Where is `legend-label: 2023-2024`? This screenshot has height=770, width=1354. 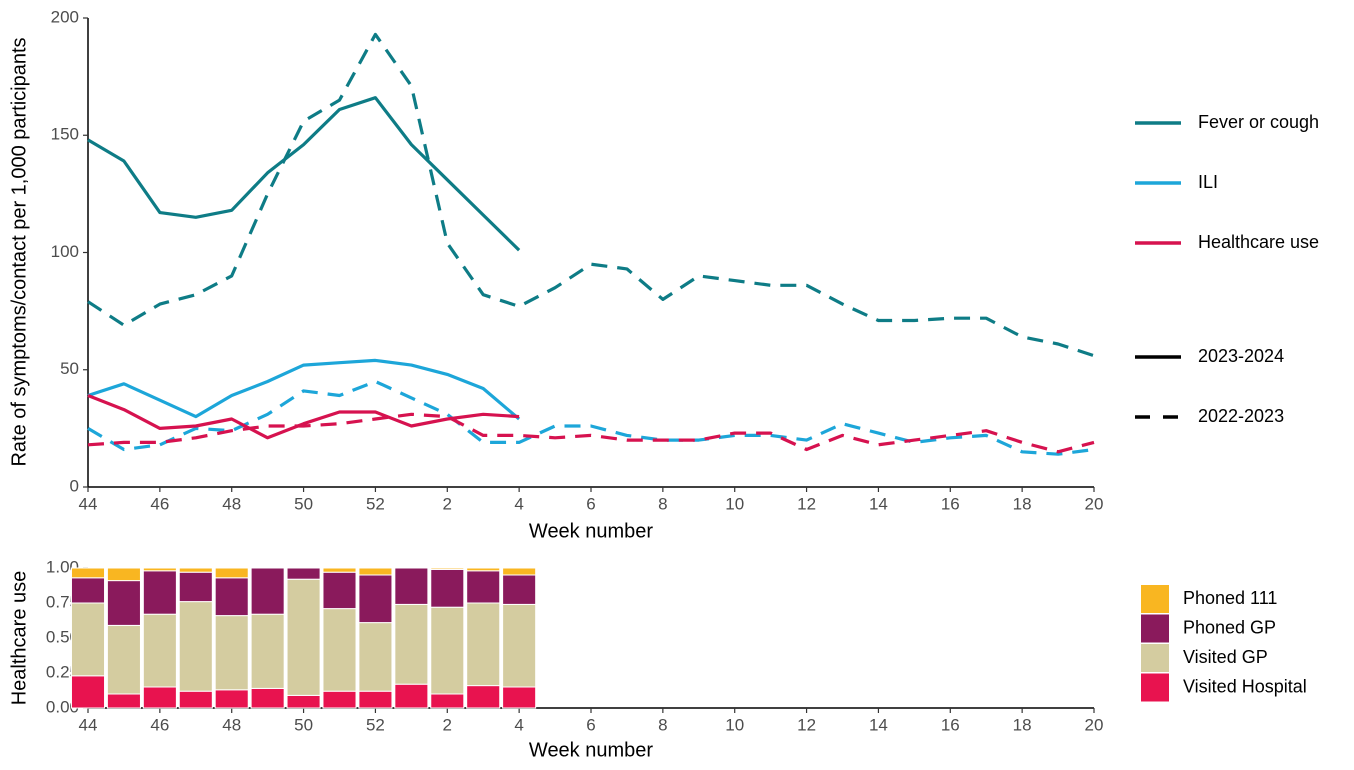
legend-label: 2023-2024 is located at coordinates (1241, 356).